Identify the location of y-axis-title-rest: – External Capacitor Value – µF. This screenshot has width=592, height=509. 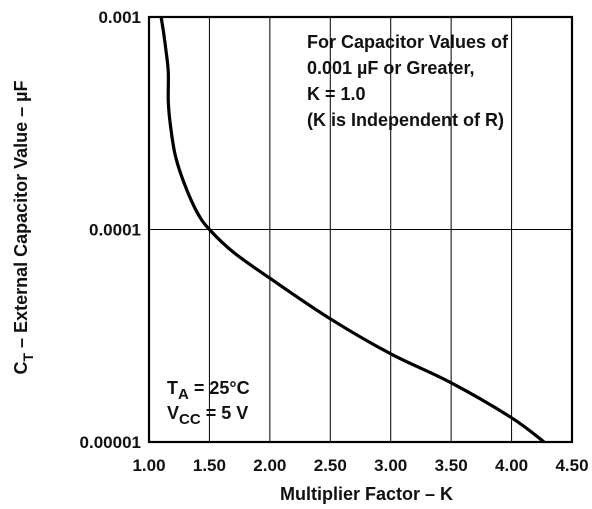
(21, 216).